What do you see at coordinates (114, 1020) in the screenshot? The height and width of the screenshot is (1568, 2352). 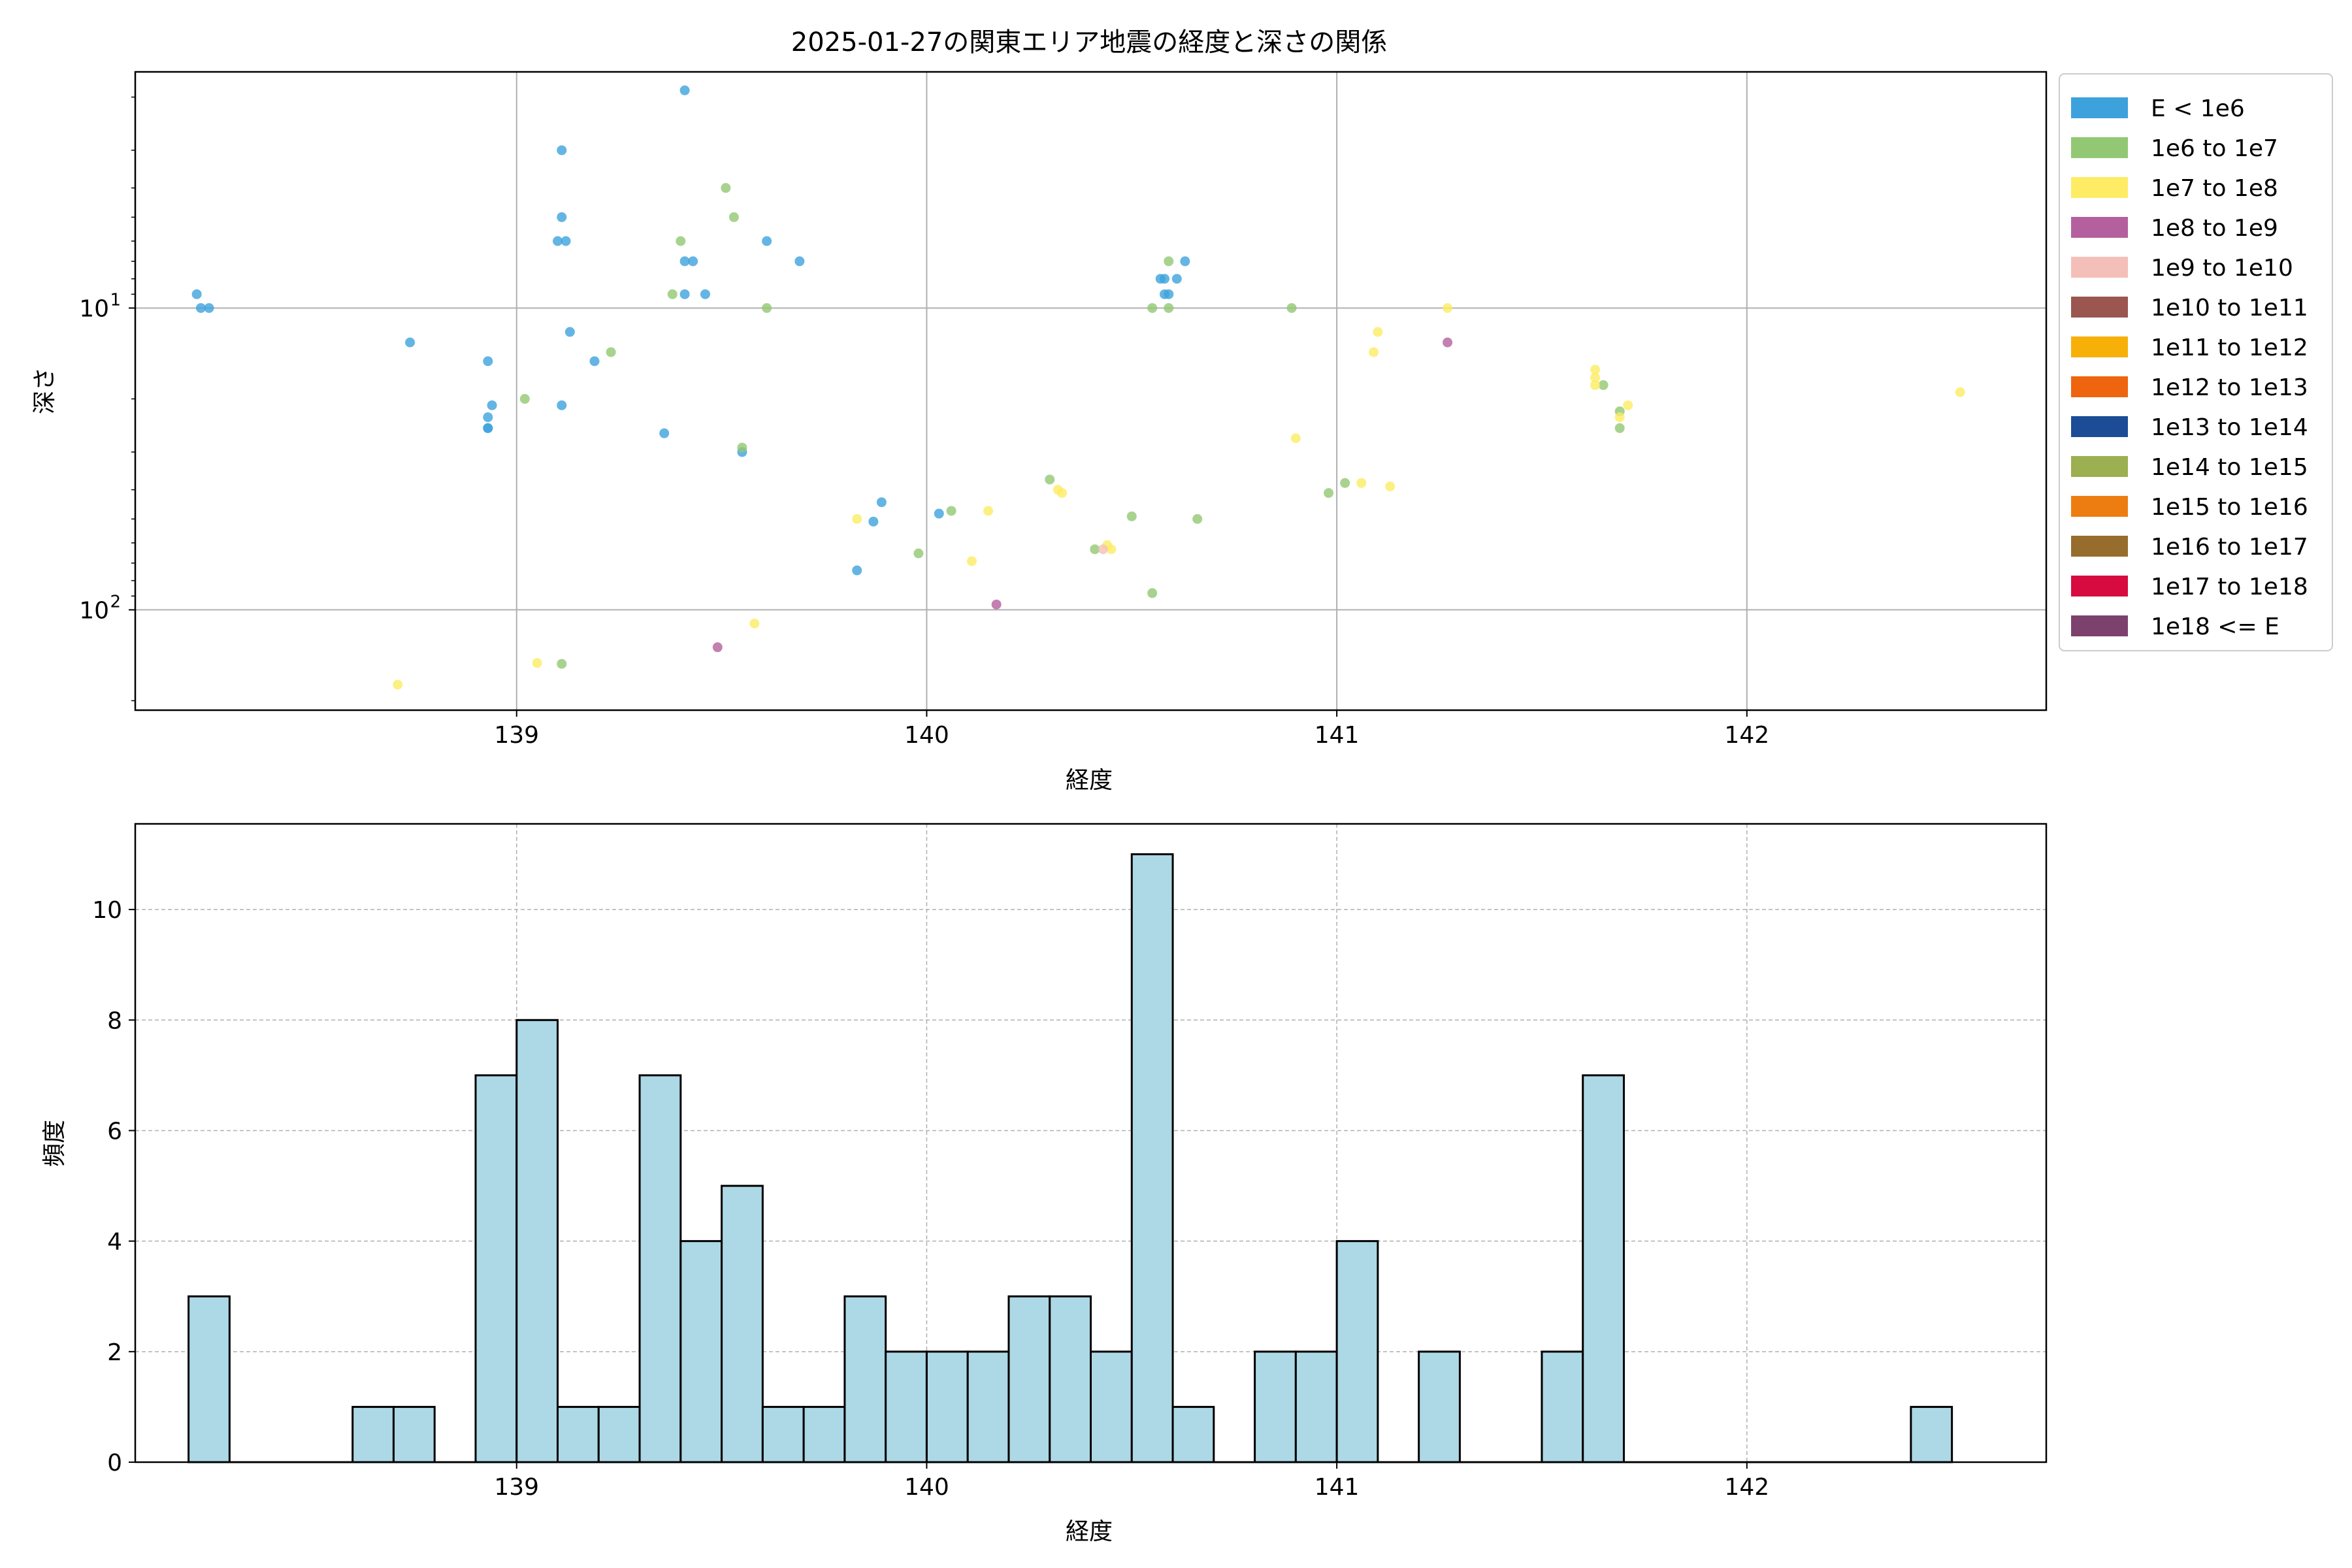 I see `histogram-y-tick-label: 8` at bounding box center [114, 1020].